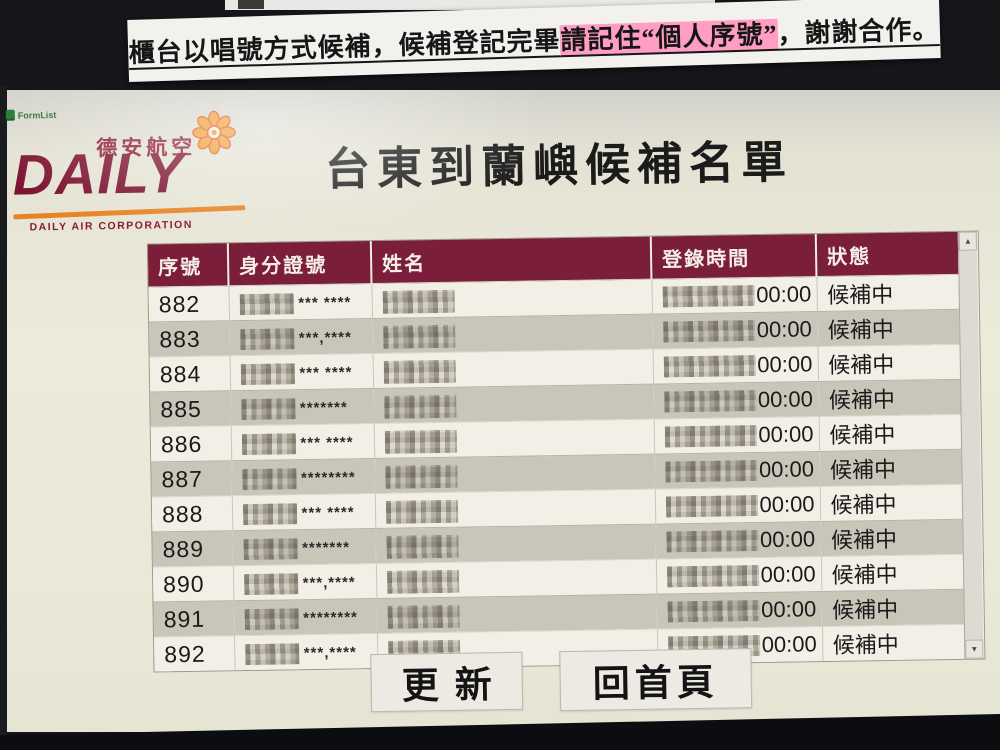 This screenshot has height=750, width=1000. What do you see at coordinates (887, 254) in the screenshot?
I see `header-status: 狀態` at bounding box center [887, 254].